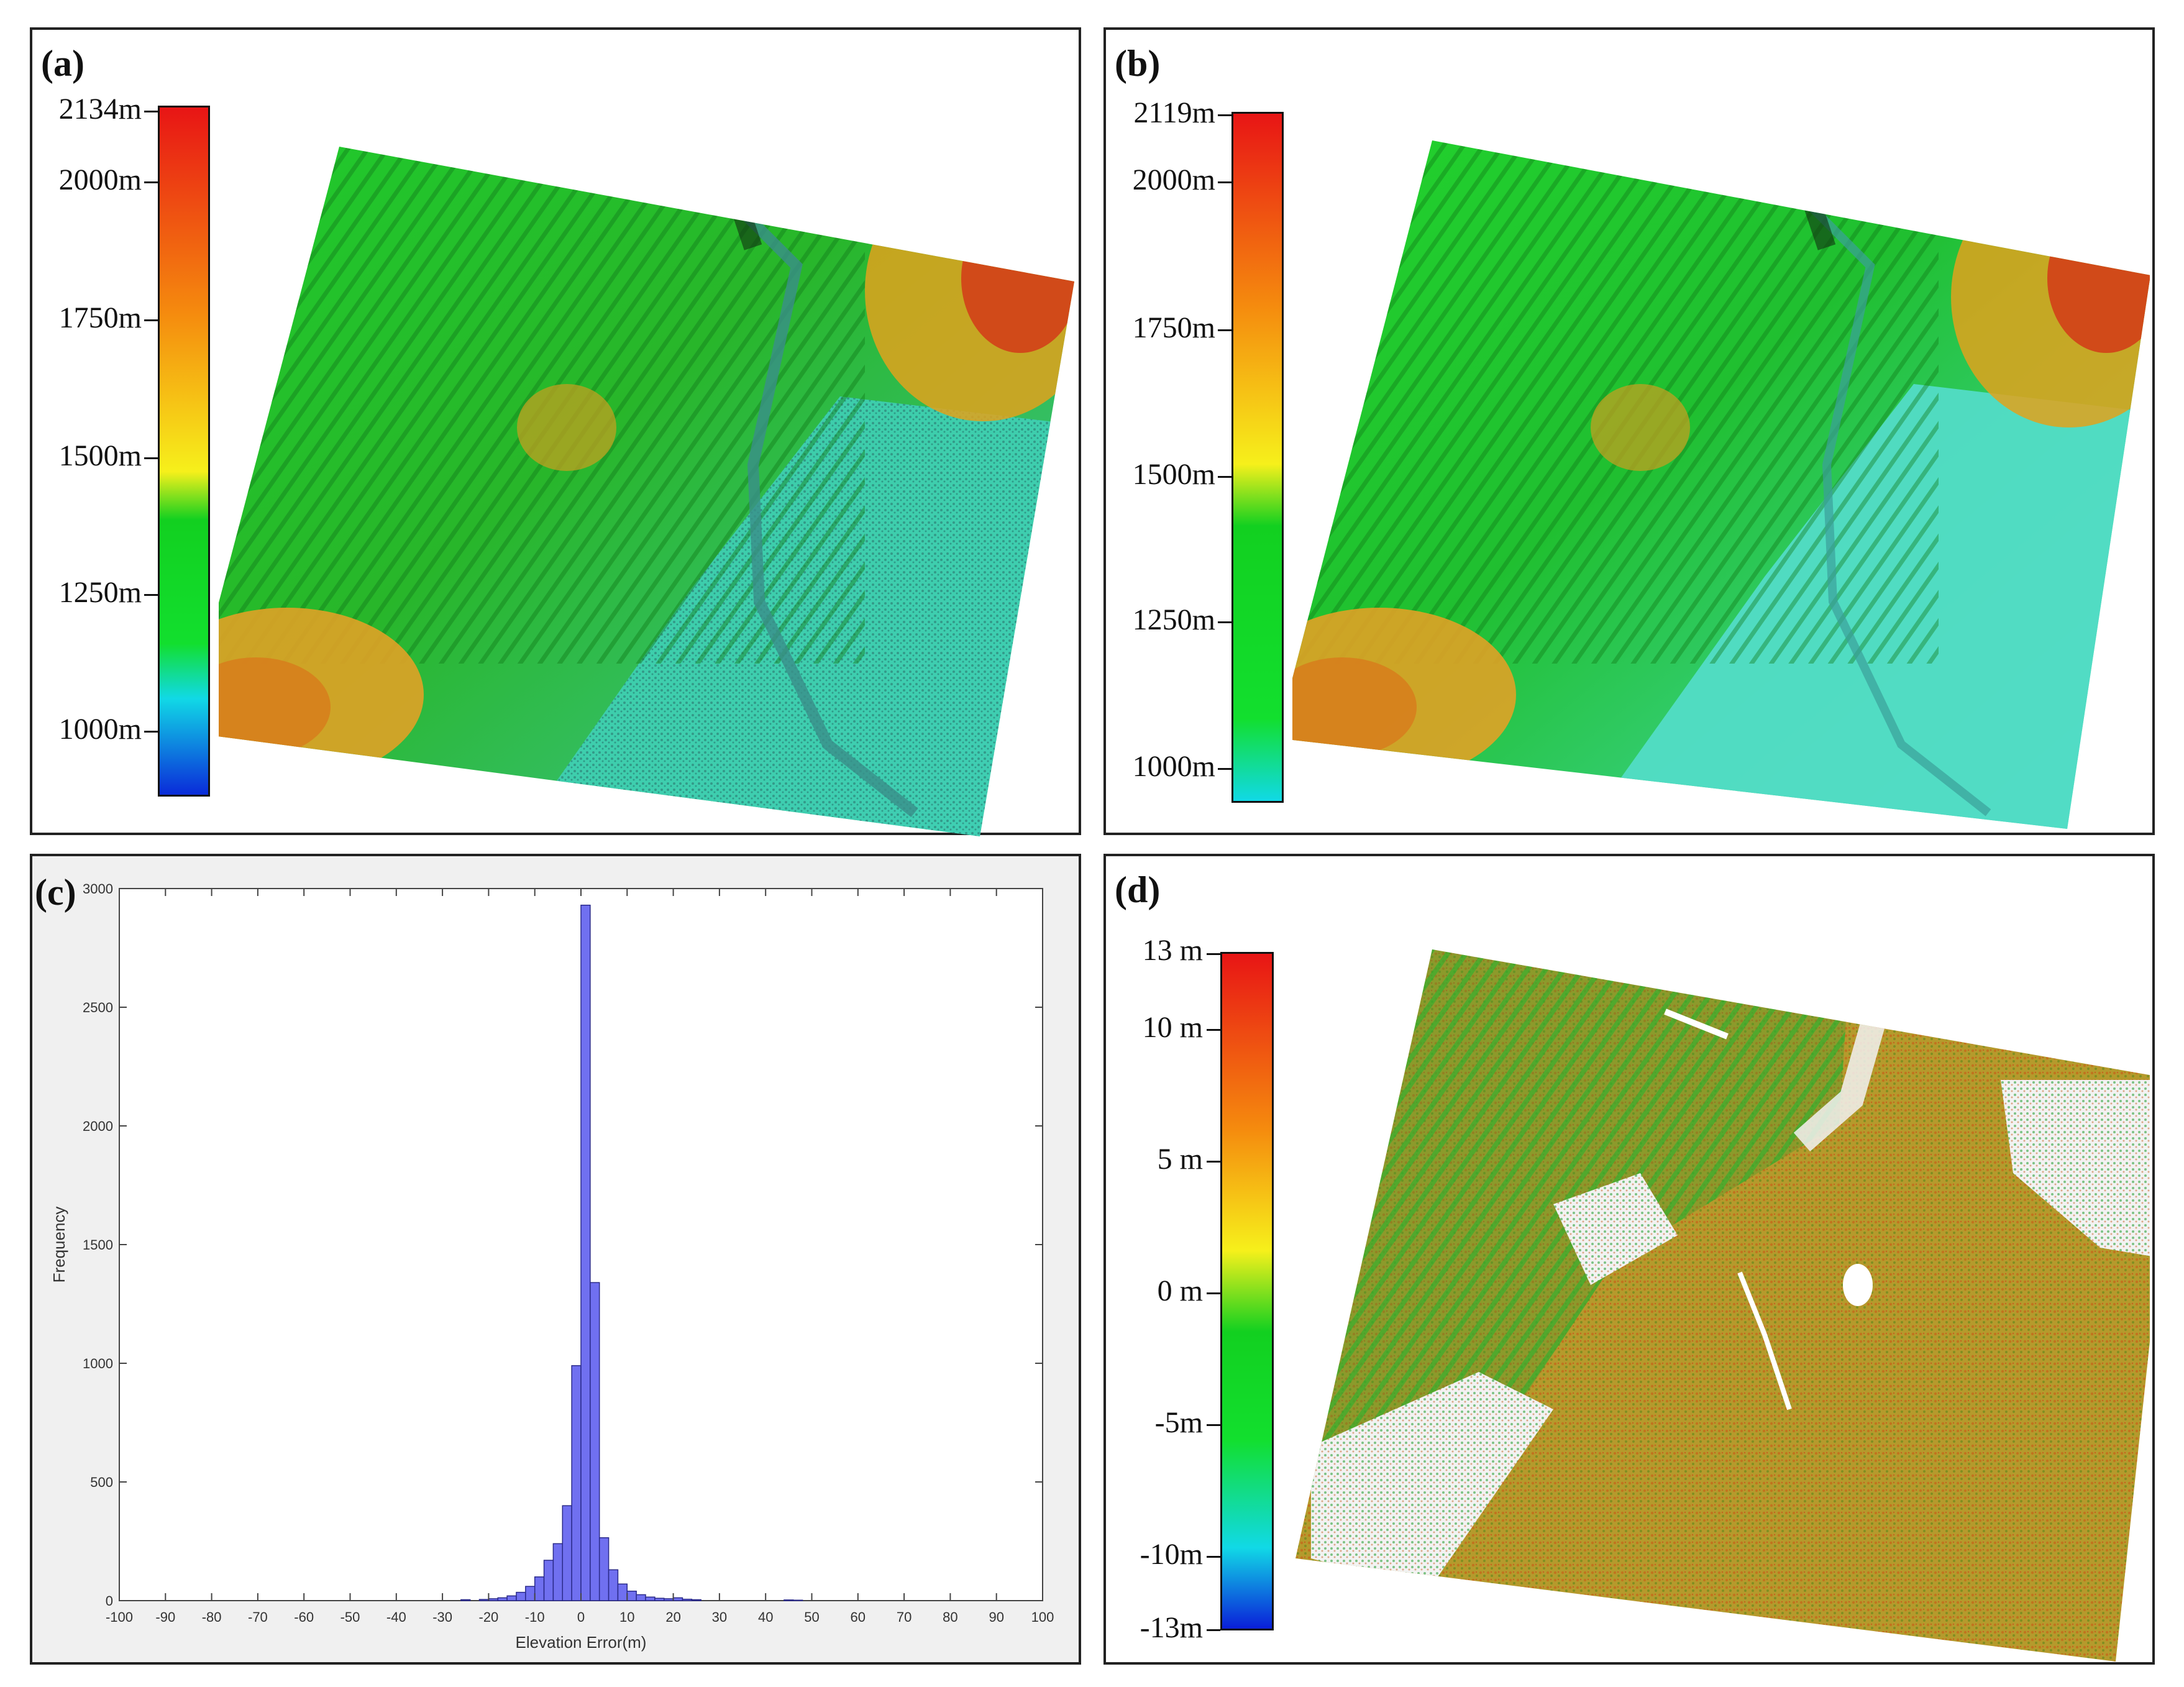 This screenshot has height=1687, width=2184. What do you see at coordinates (55, 892) in the screenshot?
I see `panel-label-c: (c)` at bounding box center [55, 892].